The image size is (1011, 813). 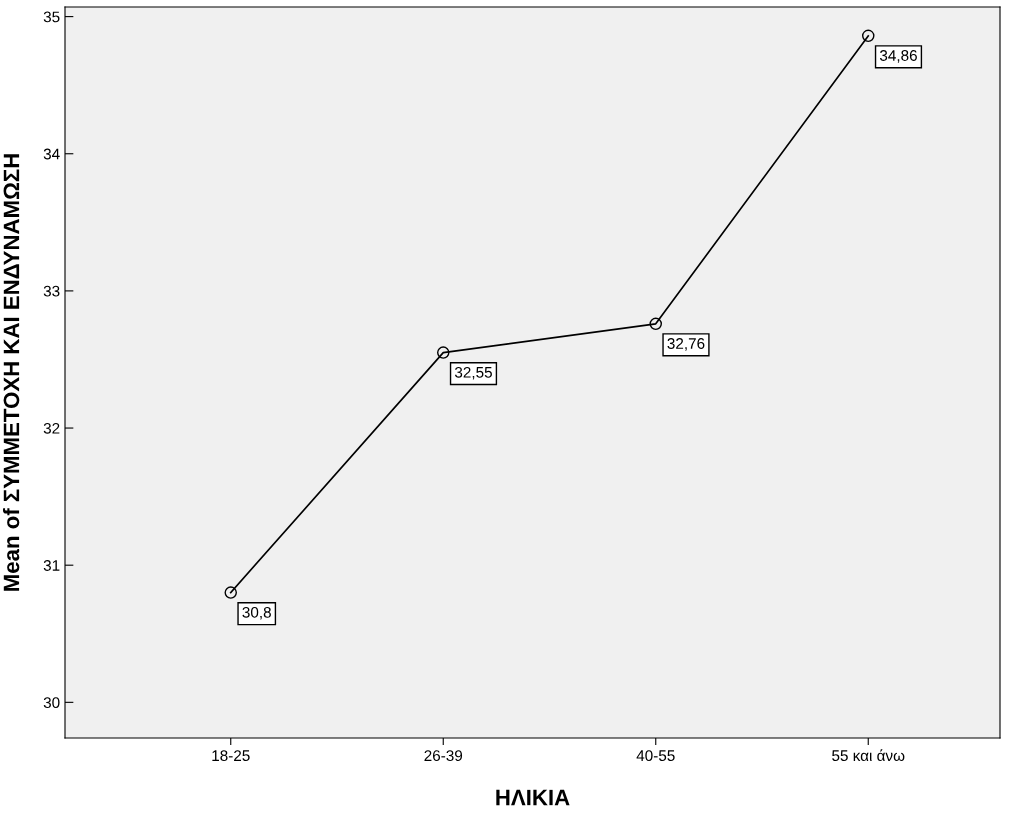 I want to click on x-tick-label: 18-25, so click(x=231, y=756).